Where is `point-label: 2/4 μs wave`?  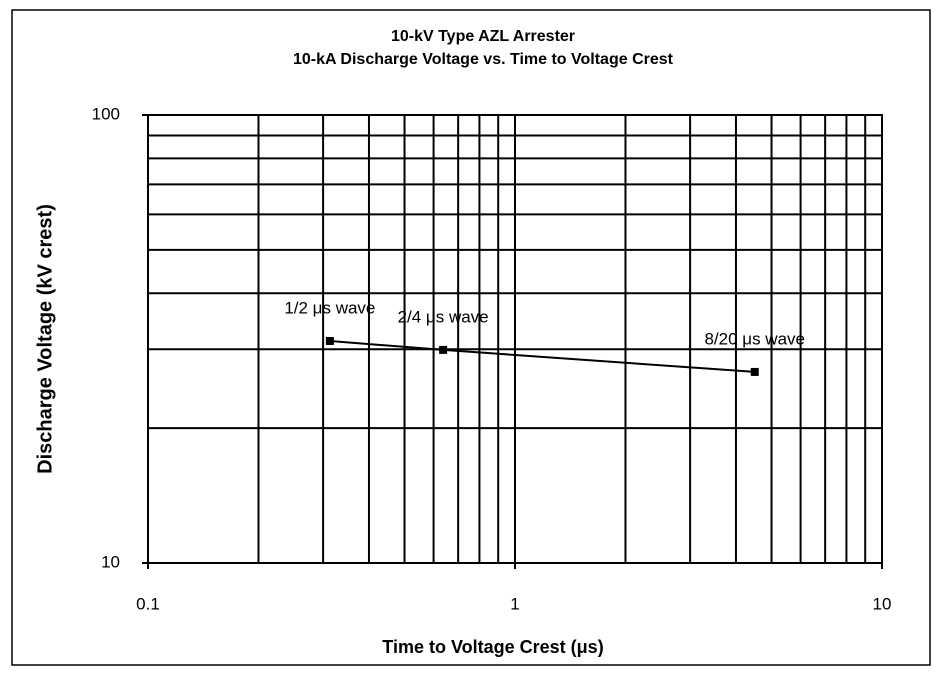 point-label: 2/4 μs wave is located at coordinates (443, 316).